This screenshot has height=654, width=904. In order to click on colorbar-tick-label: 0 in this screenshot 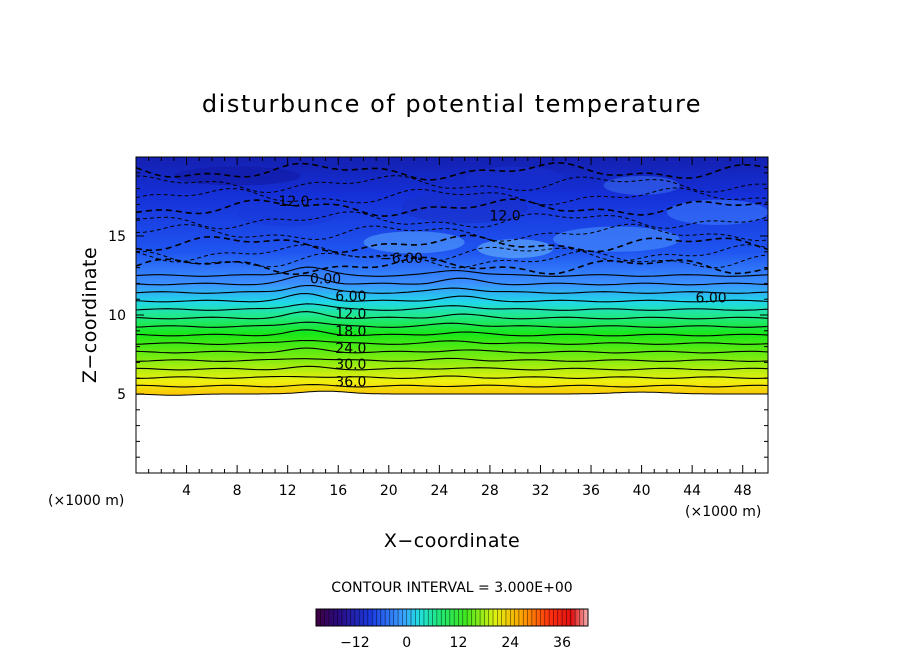, I will do `click(406, 643)`.